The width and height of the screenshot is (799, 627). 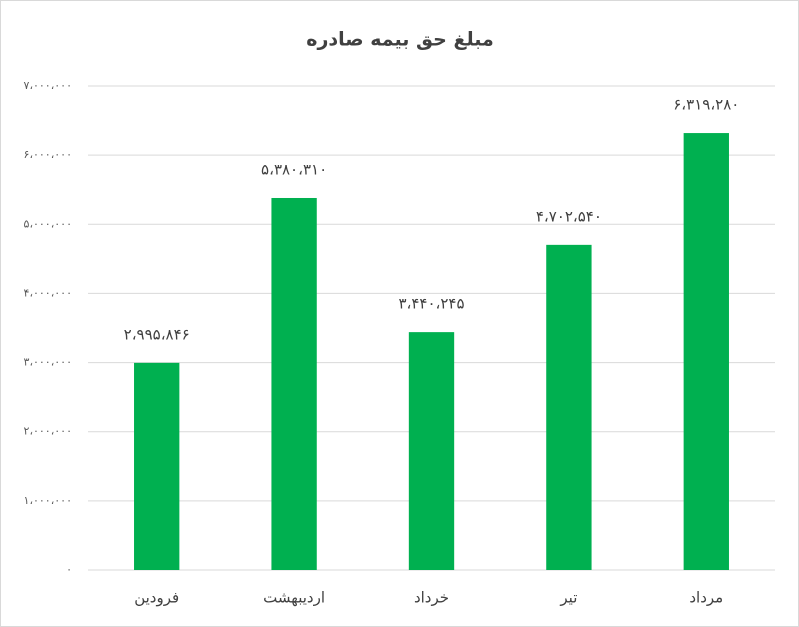 What do you see at coordinates (399, 40) in the screenshot?
I see `chart-title: مبلغ حق بیمه صادره` at bounding box center [399, 40].